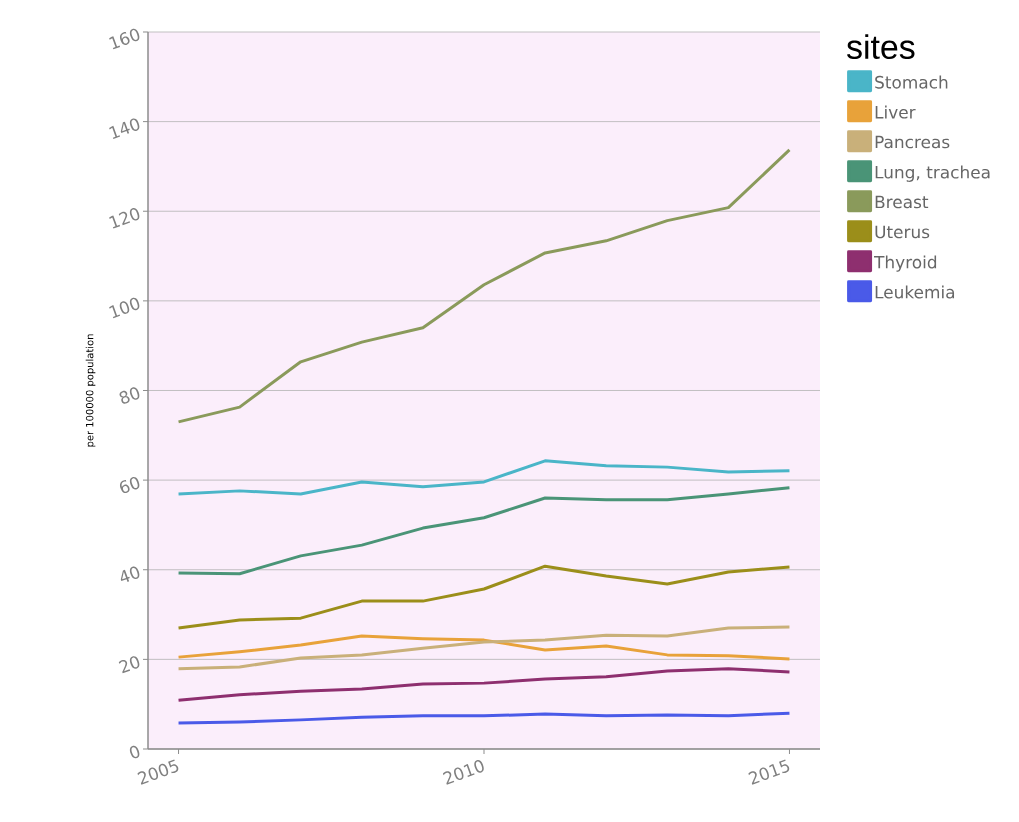 Image resolution: width=1019 pixels, height=822 pixels. What do you see at coordinates (881, 47) in the screenshot?
I see `legend-title: sites` at bounding box center [881, 47].